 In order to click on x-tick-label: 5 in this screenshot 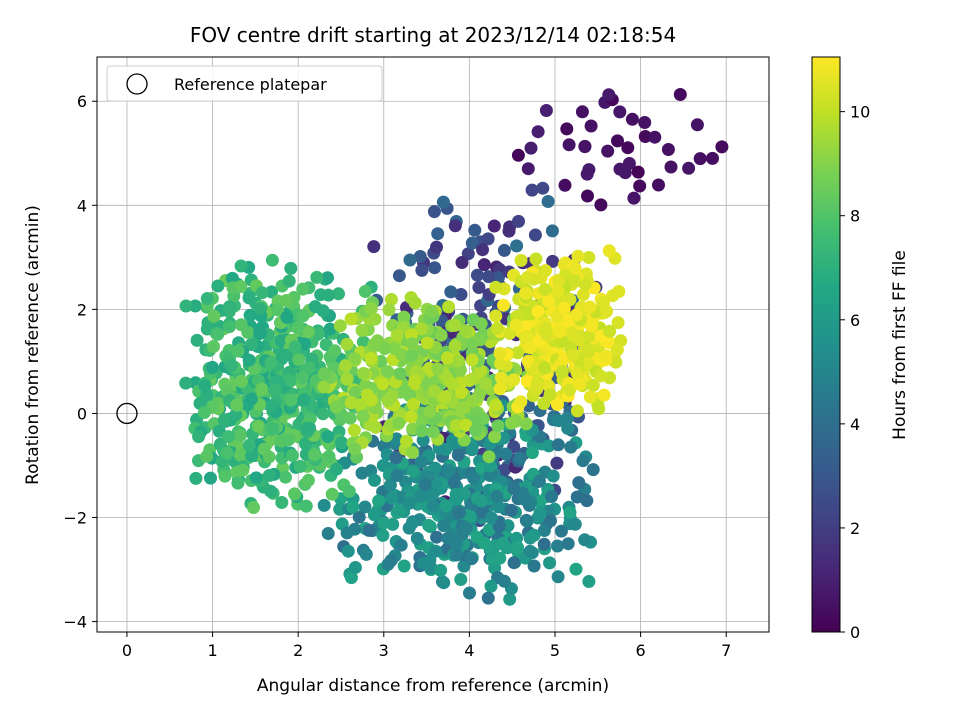, I will do `click(555, 650)`.